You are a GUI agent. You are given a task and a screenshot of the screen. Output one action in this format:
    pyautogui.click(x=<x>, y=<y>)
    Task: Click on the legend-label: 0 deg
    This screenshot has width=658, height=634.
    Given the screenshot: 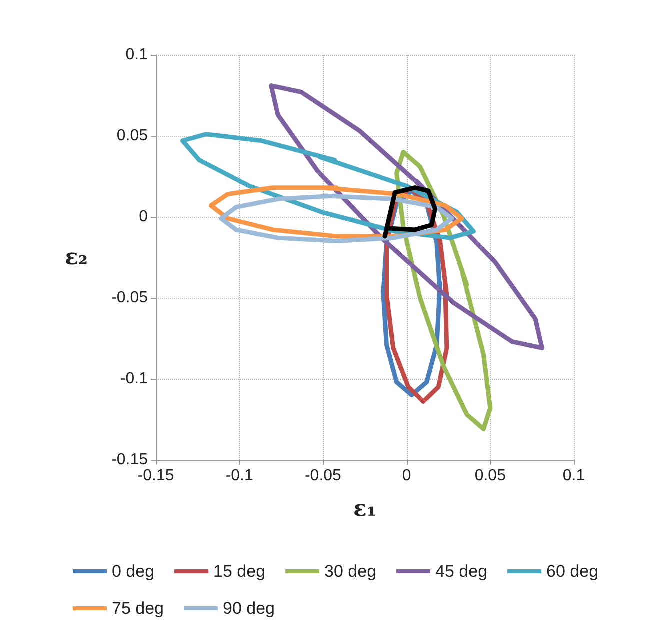 What is the action you would take?
    pyautogui.click(x=133, y=571)
    